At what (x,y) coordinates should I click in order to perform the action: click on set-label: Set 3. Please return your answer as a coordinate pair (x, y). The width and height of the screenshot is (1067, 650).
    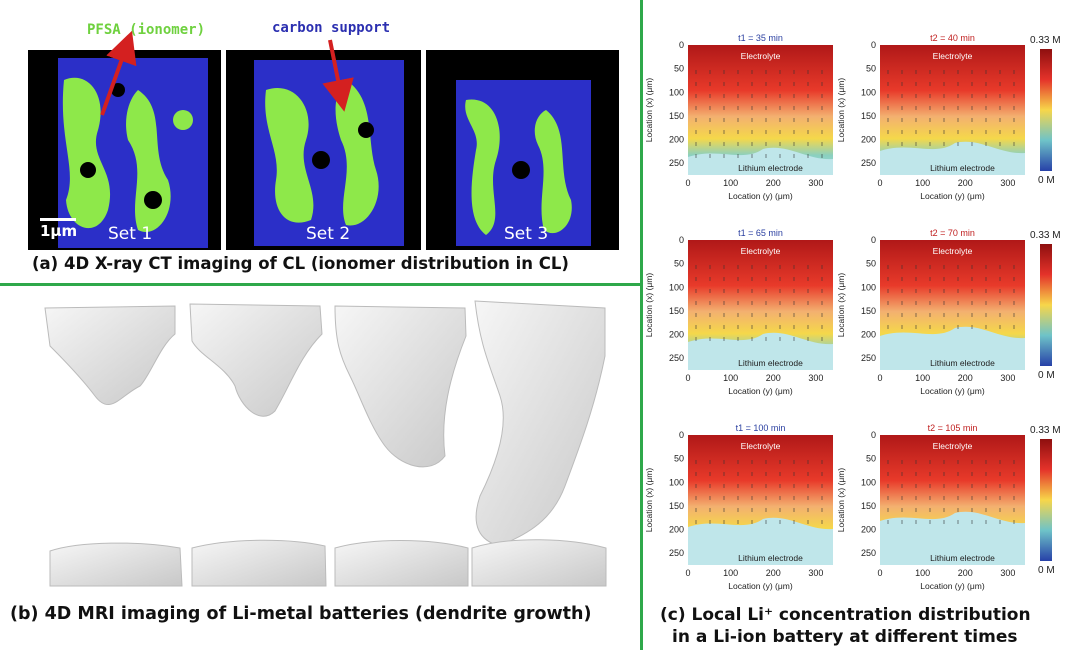
    Looking at the image, I should click on (526, 234).